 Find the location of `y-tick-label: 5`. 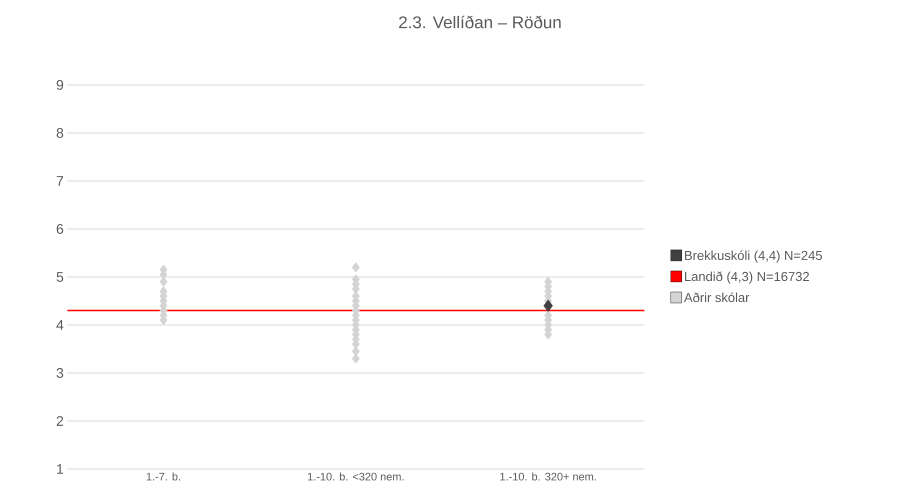

y-tick-label: 5 is located at coordinates (60, 277).